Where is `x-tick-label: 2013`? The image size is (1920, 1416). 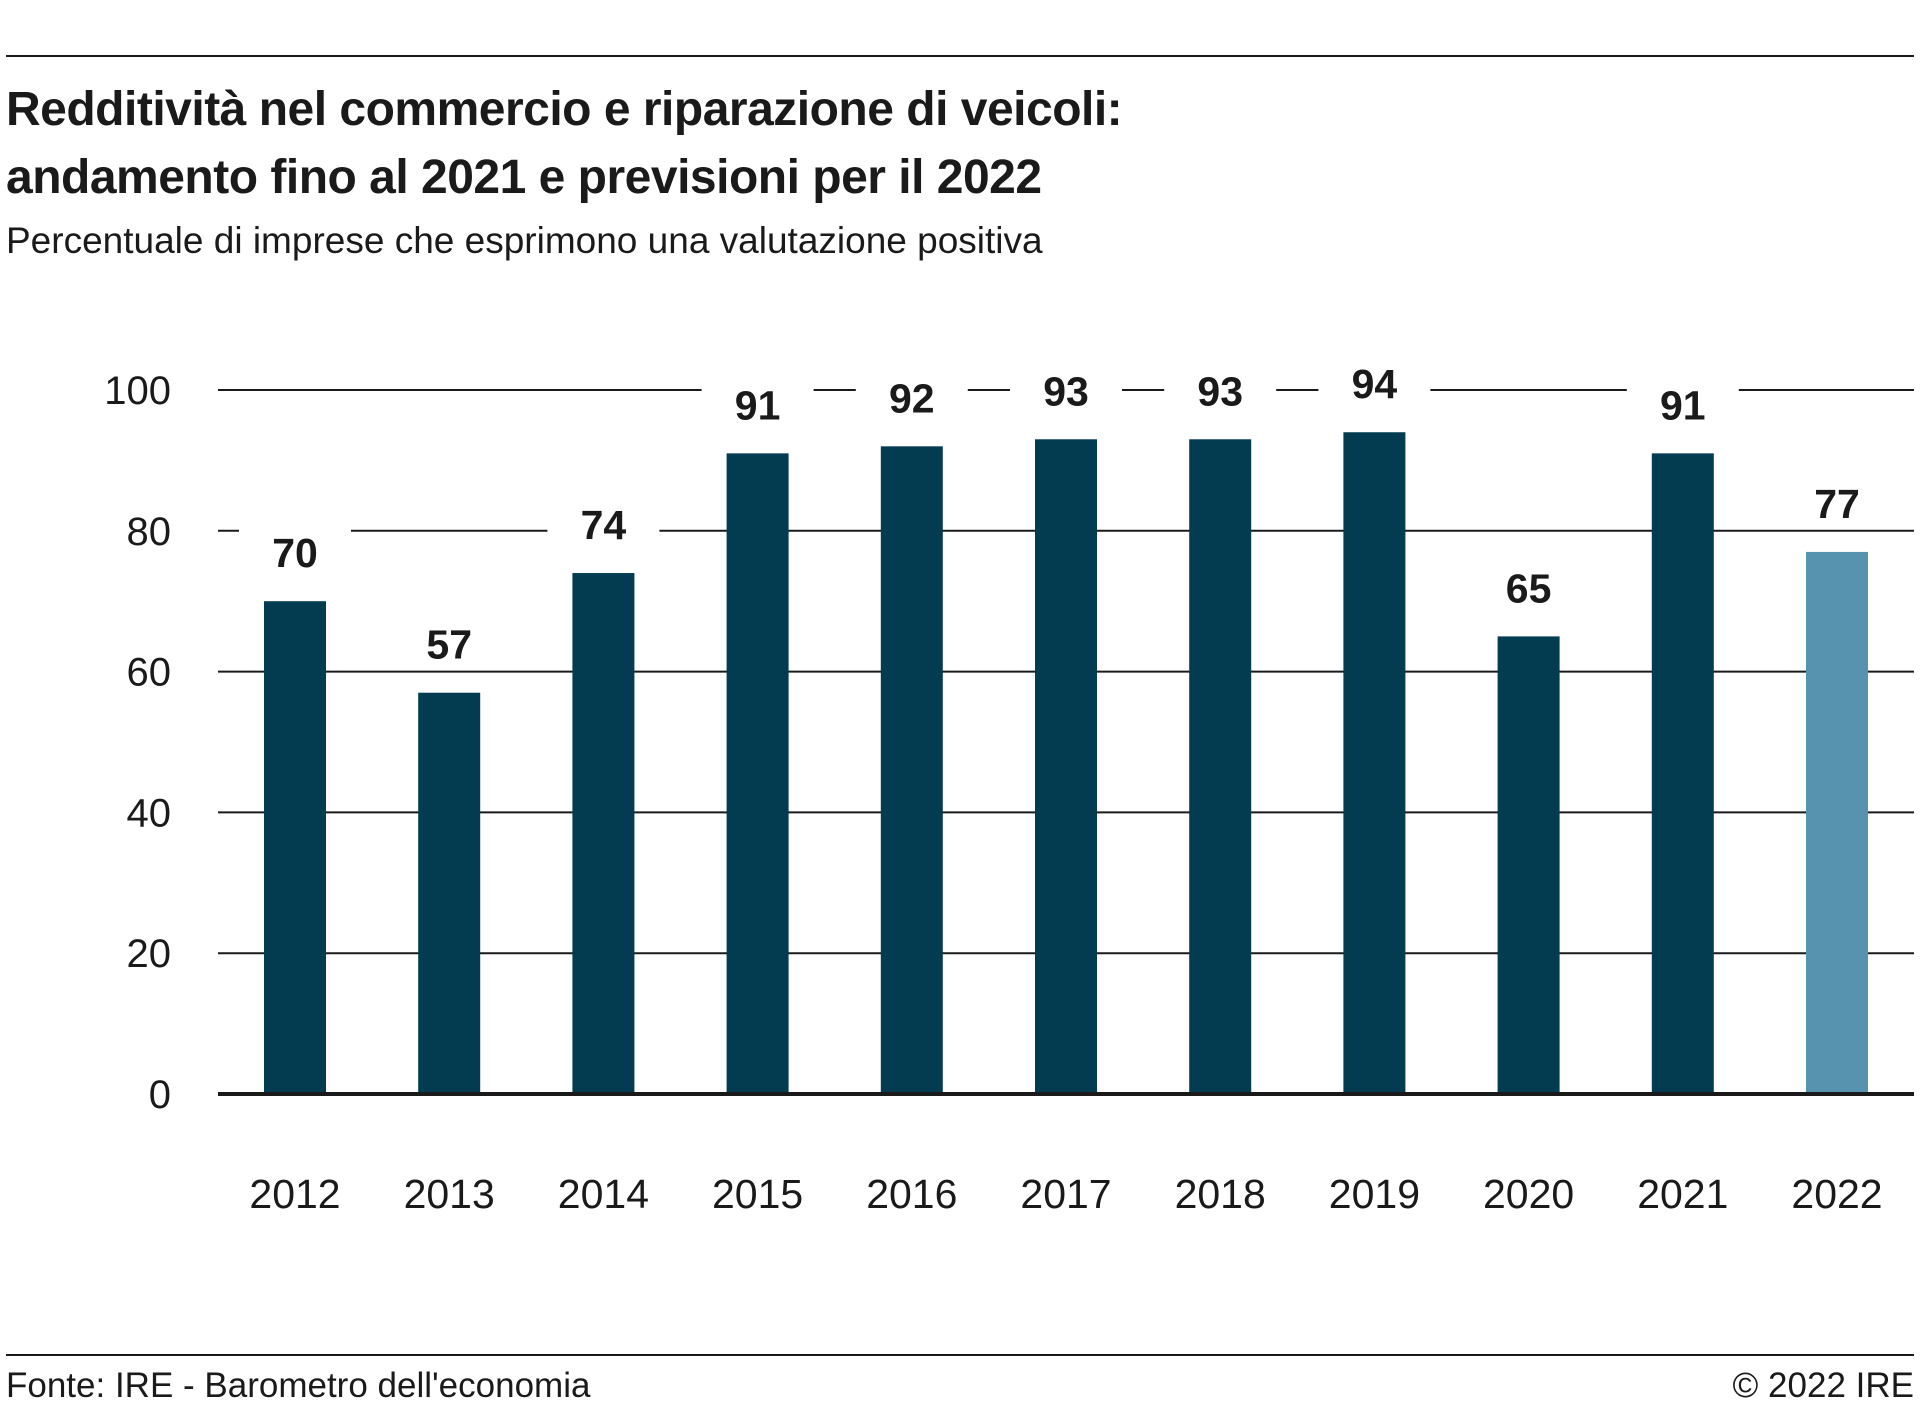
x-tick-label: 2013 is located at coordinates (449, 1194).